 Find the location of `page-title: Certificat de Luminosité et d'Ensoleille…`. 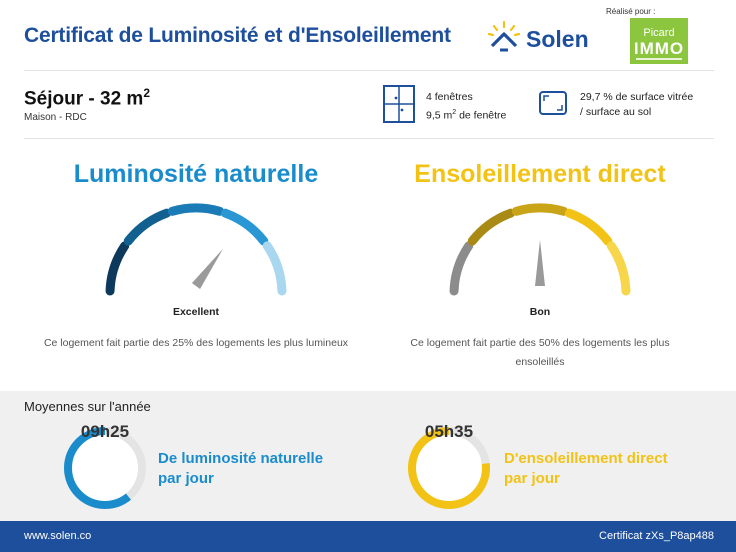

page-title: Certificat de Luminosité et d'Ensoleille… is located at coordinates (237, 35).